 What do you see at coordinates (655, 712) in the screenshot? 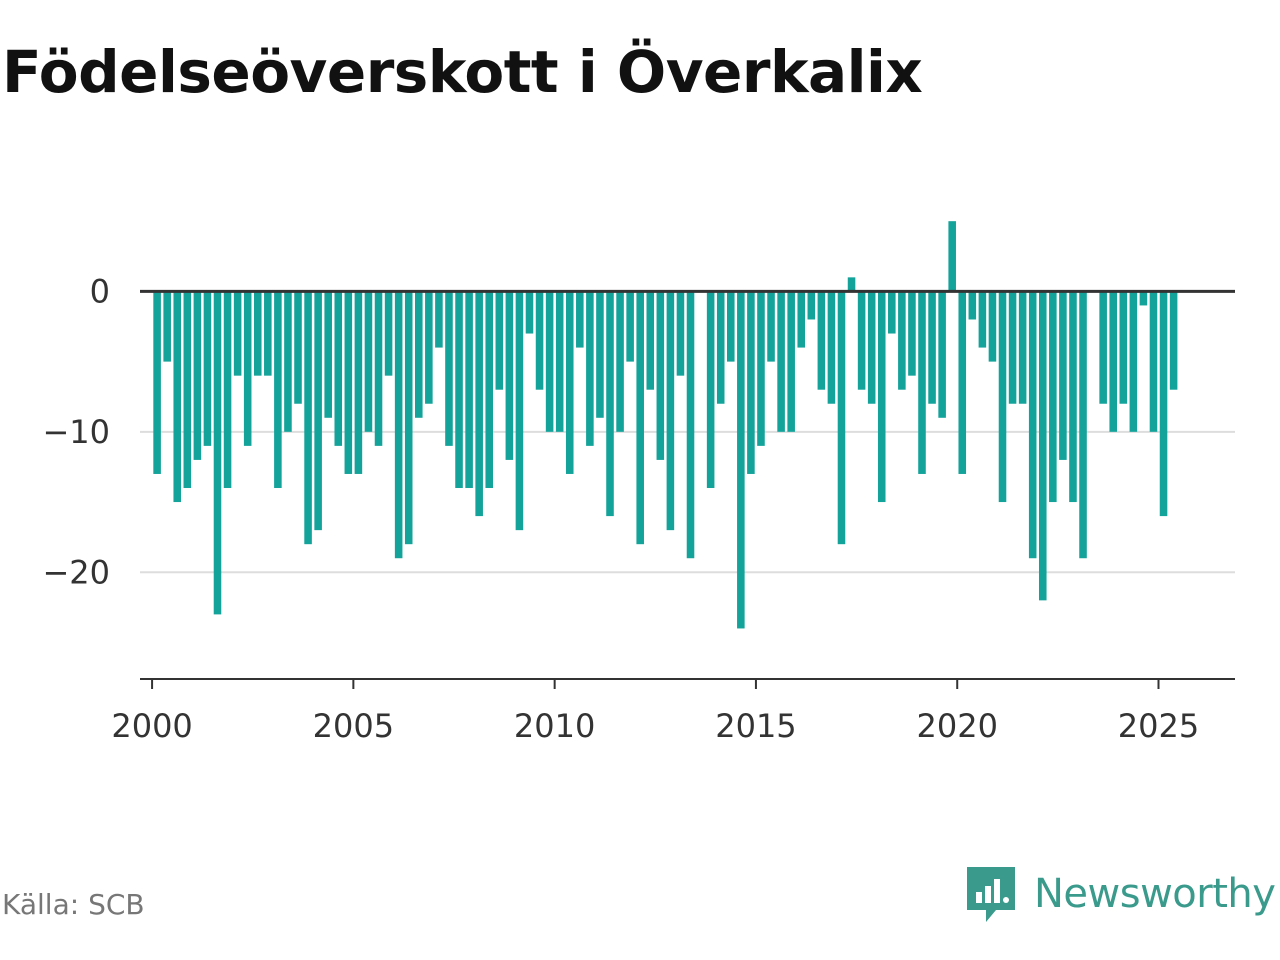
I see `x-axis-ticks: 2000 2005 2010 2015 2020 2025` at bounding box center [655, 712].